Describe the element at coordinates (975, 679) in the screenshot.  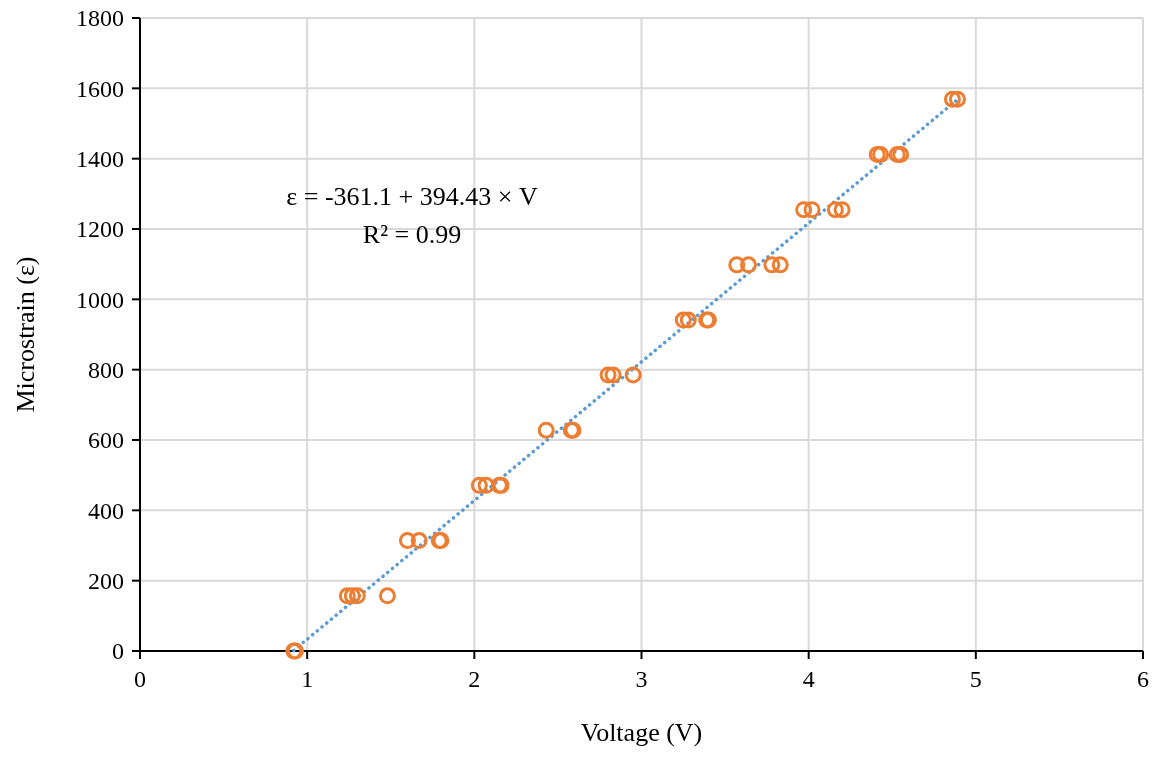
I see `x-tick-label: 5` at that location.